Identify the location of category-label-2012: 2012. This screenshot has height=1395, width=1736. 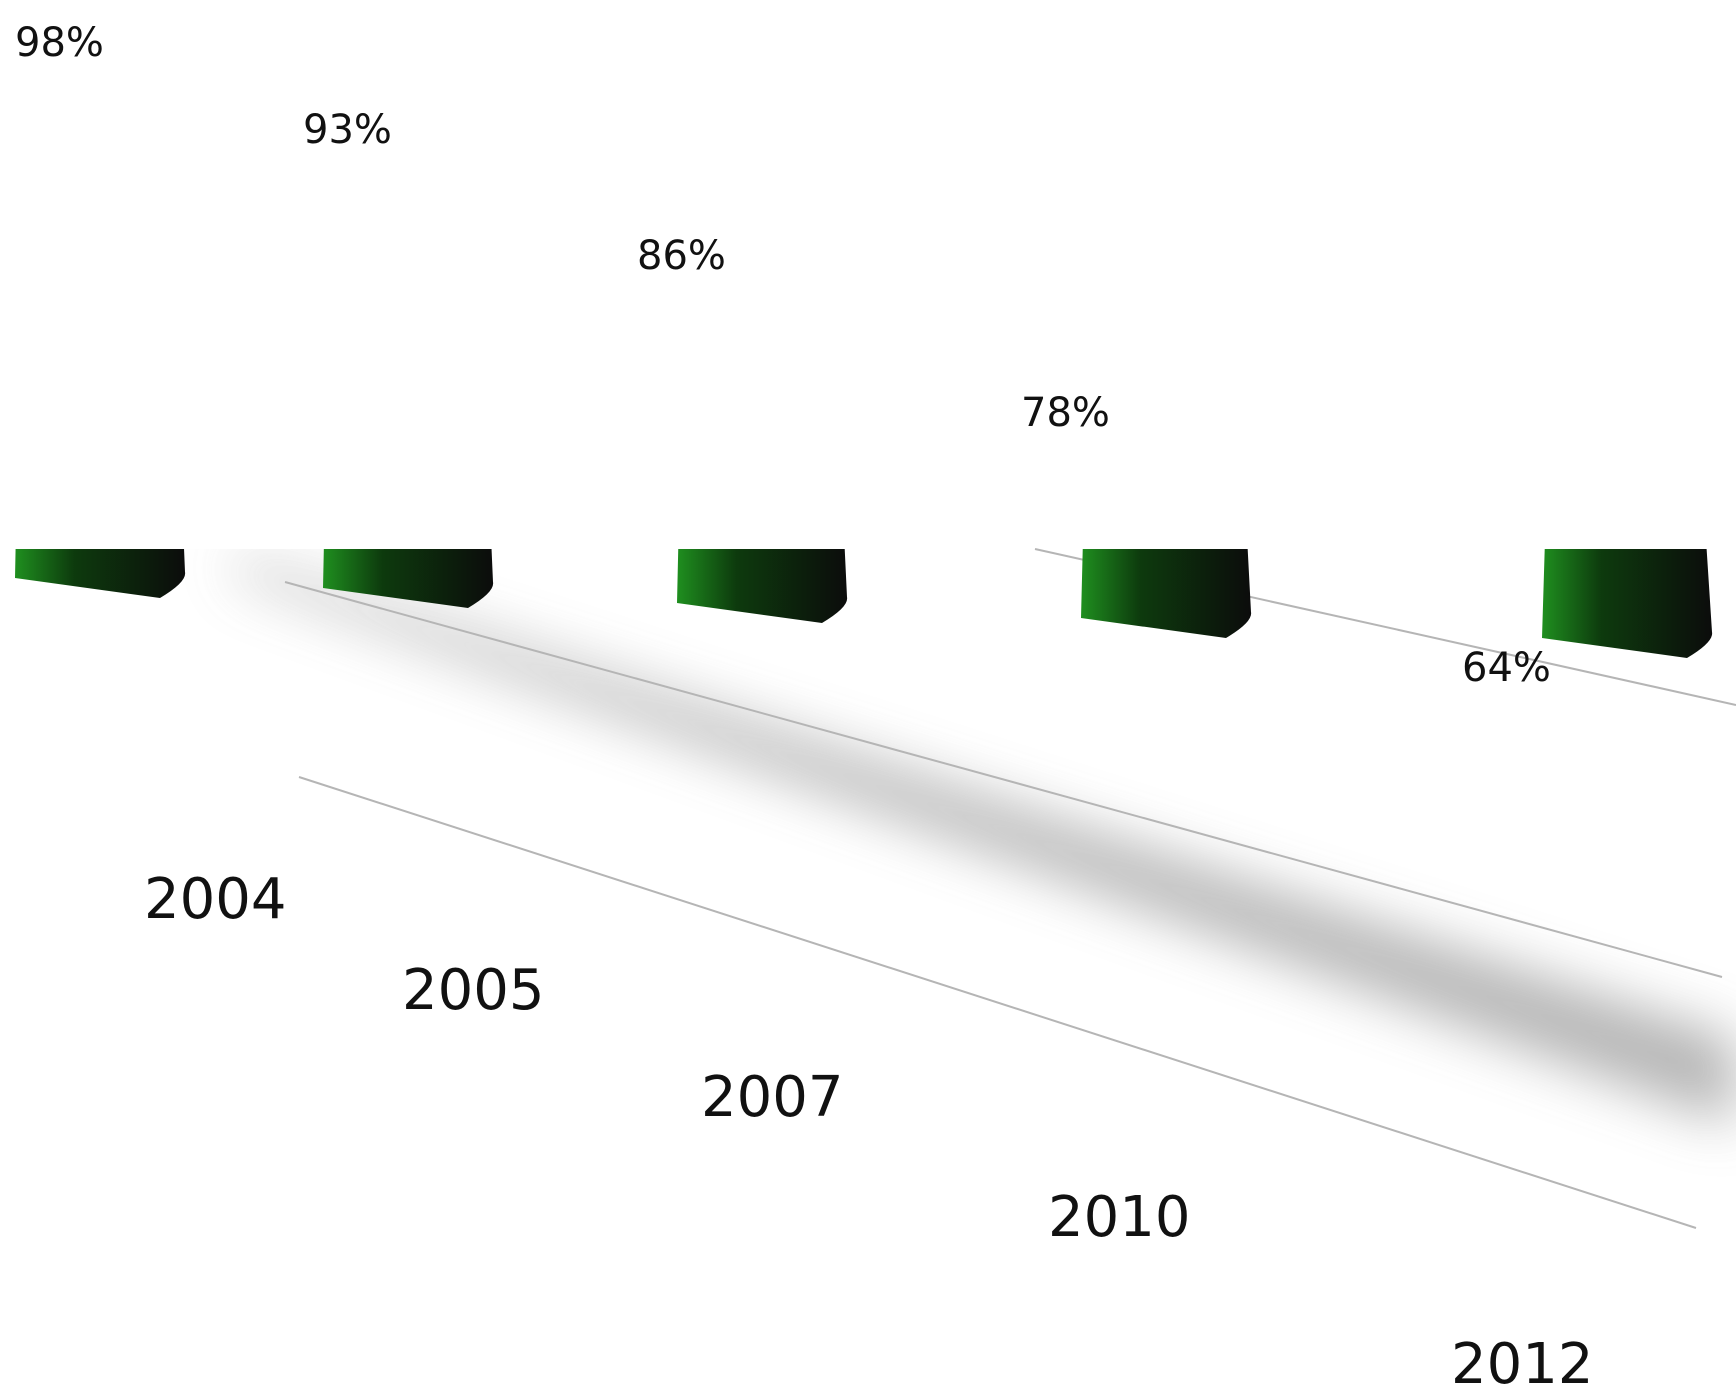
(1522, 1363).